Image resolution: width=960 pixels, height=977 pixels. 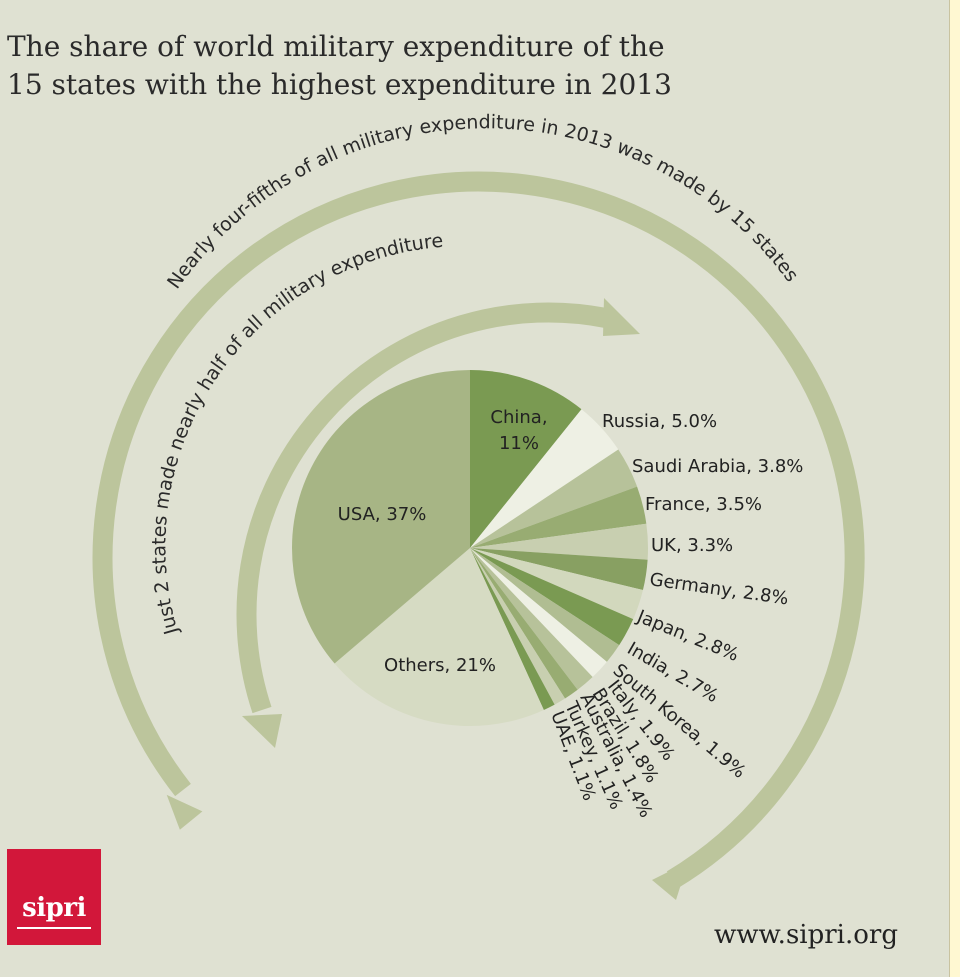 What do you see at coordinates (54, 928) in the screenshot?
I see `logo-underline` at bounding box center [54, 928].